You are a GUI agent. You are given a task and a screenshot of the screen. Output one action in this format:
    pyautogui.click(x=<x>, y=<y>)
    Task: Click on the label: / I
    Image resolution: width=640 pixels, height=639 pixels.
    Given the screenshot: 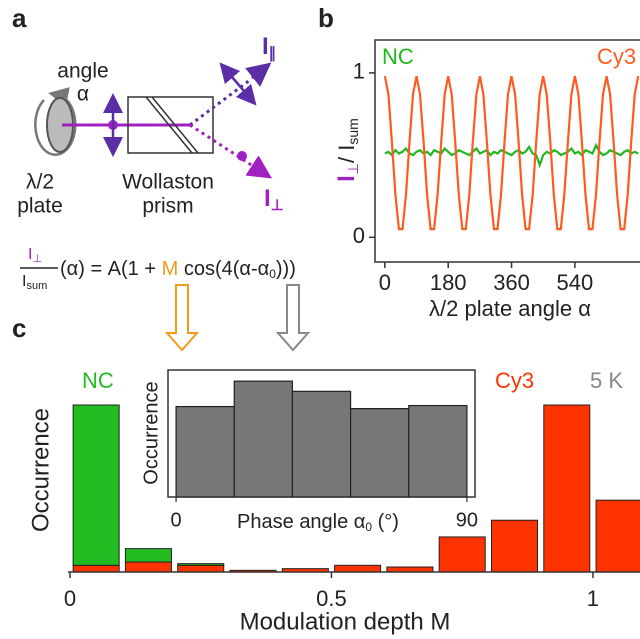 What is the action you would take?
    pyautogui.click(x=346, y=154)
    